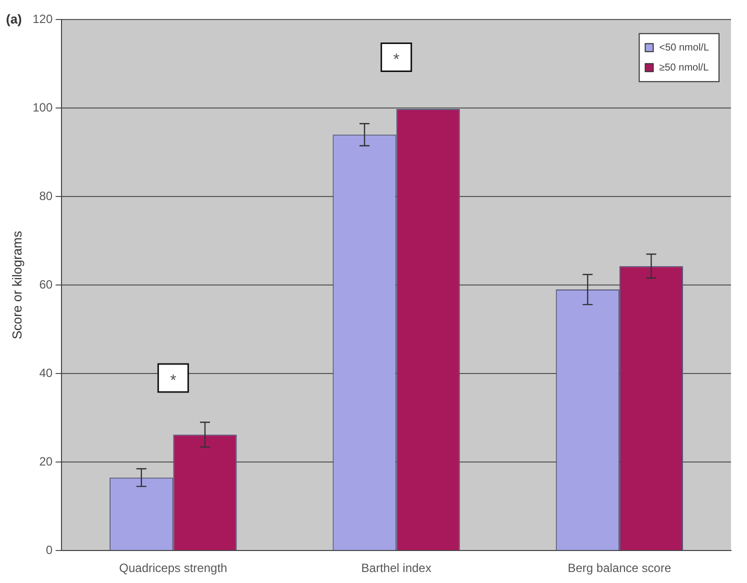 The image size is (747, 583). I want to click on x-tick-label: Barthel index, so click(396, 568).